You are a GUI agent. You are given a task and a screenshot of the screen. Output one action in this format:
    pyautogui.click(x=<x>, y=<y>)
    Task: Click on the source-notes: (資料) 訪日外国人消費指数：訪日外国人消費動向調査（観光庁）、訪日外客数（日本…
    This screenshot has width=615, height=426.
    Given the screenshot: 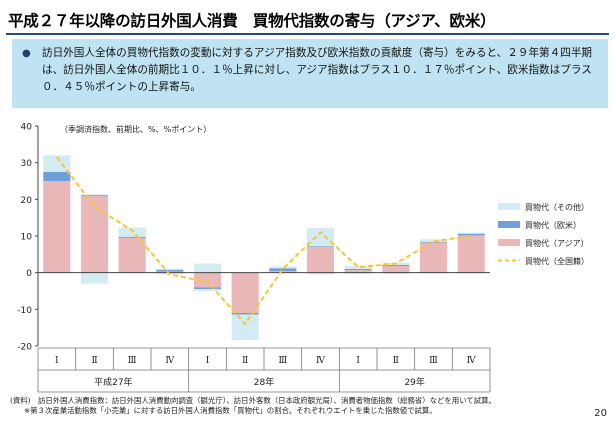 What is the action you would take?
    pyautogui.click(x=295, y=406)
    